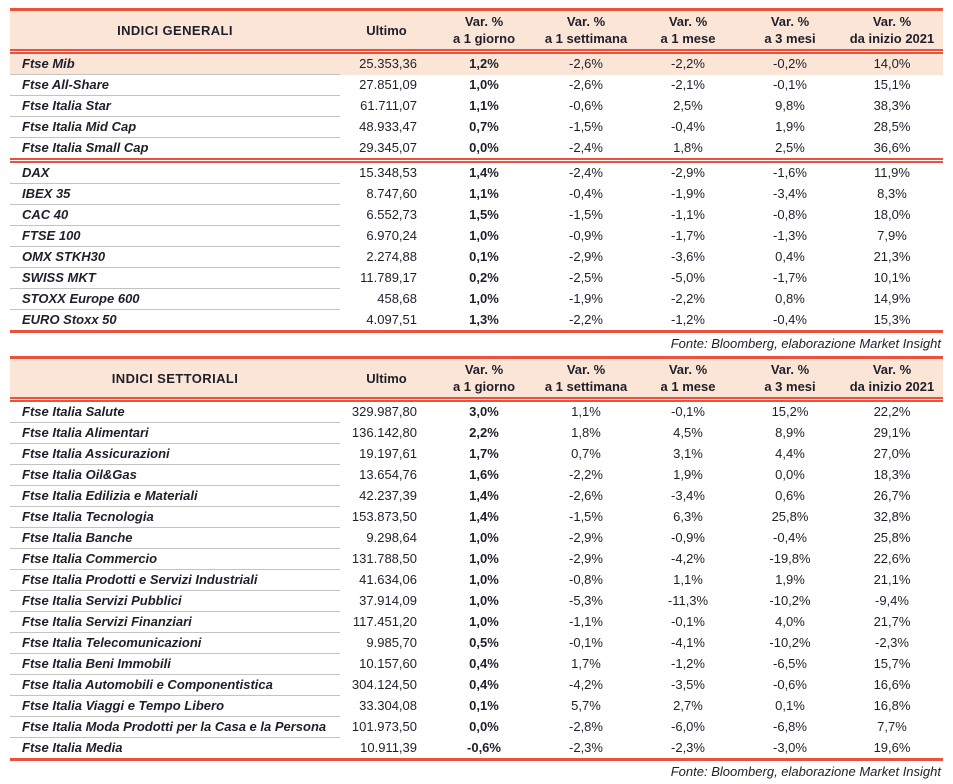  I want to click on ultimo-cell: 4.097,51, so click(386, 321).